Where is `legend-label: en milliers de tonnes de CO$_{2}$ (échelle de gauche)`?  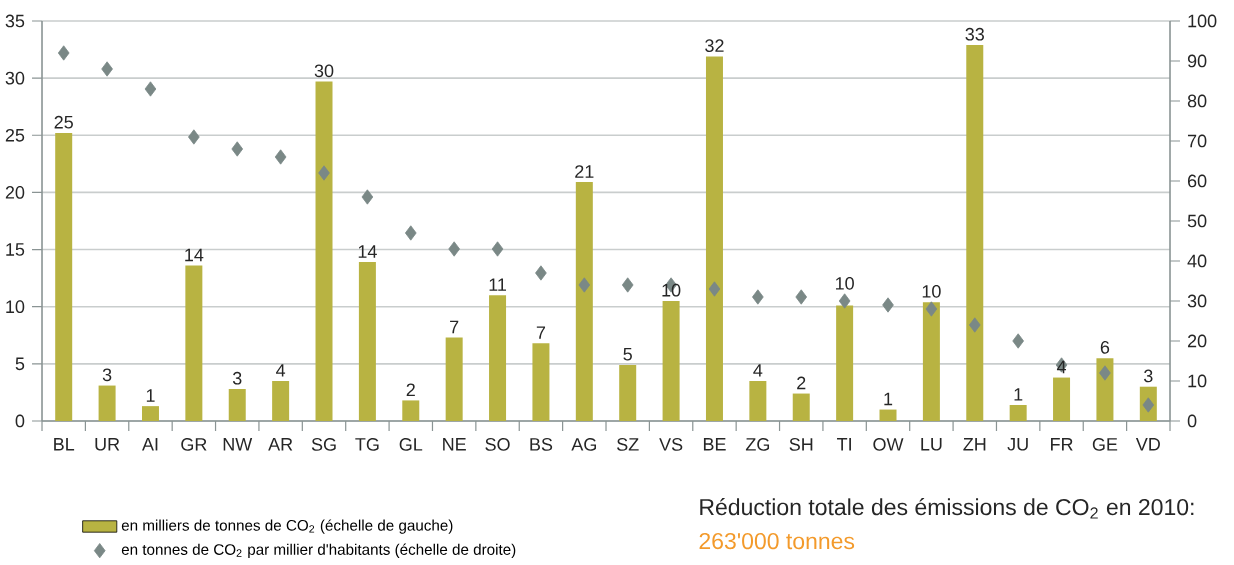 legend-label: en milliers de tonnes de CO$_{2}$ (échelle de gauche) is located at coordinates (287, 526).